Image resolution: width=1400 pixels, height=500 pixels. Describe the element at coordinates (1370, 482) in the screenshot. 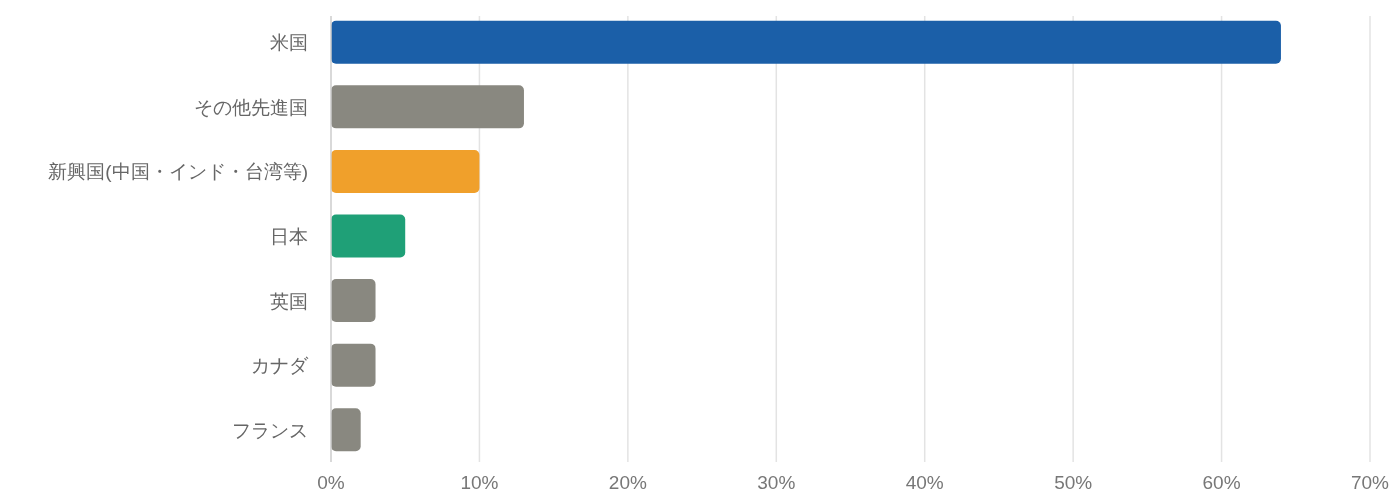

I see `x-tick-label: 70%` at that location.